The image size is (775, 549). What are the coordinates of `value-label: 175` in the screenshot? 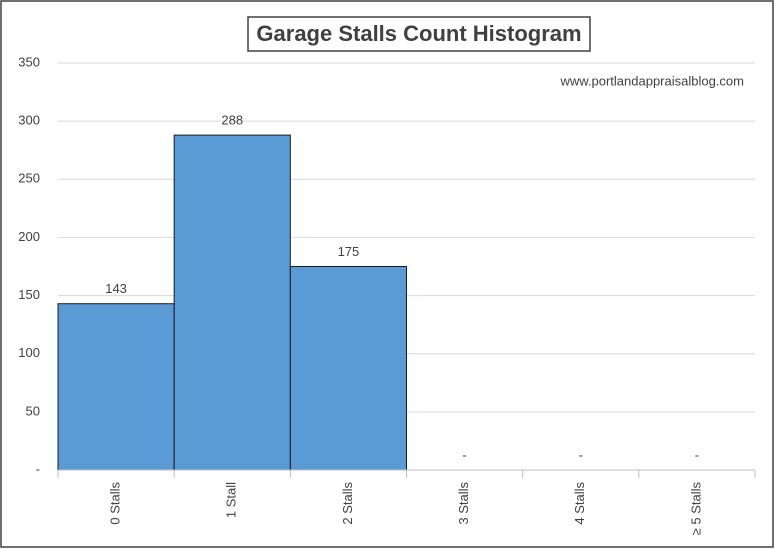 It's located at (349, 251).